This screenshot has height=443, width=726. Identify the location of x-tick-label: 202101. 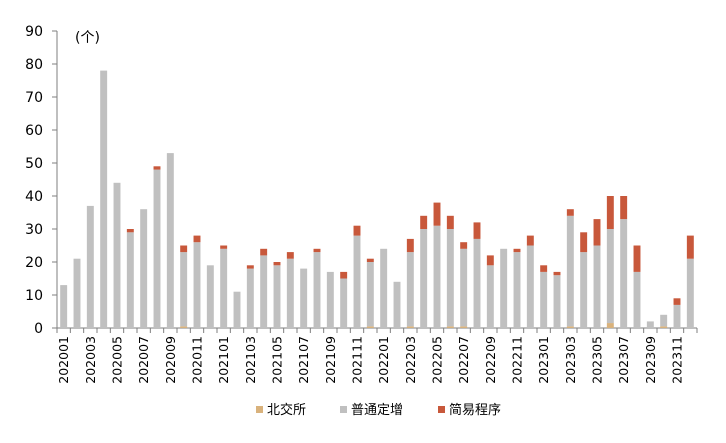
(223, 360).